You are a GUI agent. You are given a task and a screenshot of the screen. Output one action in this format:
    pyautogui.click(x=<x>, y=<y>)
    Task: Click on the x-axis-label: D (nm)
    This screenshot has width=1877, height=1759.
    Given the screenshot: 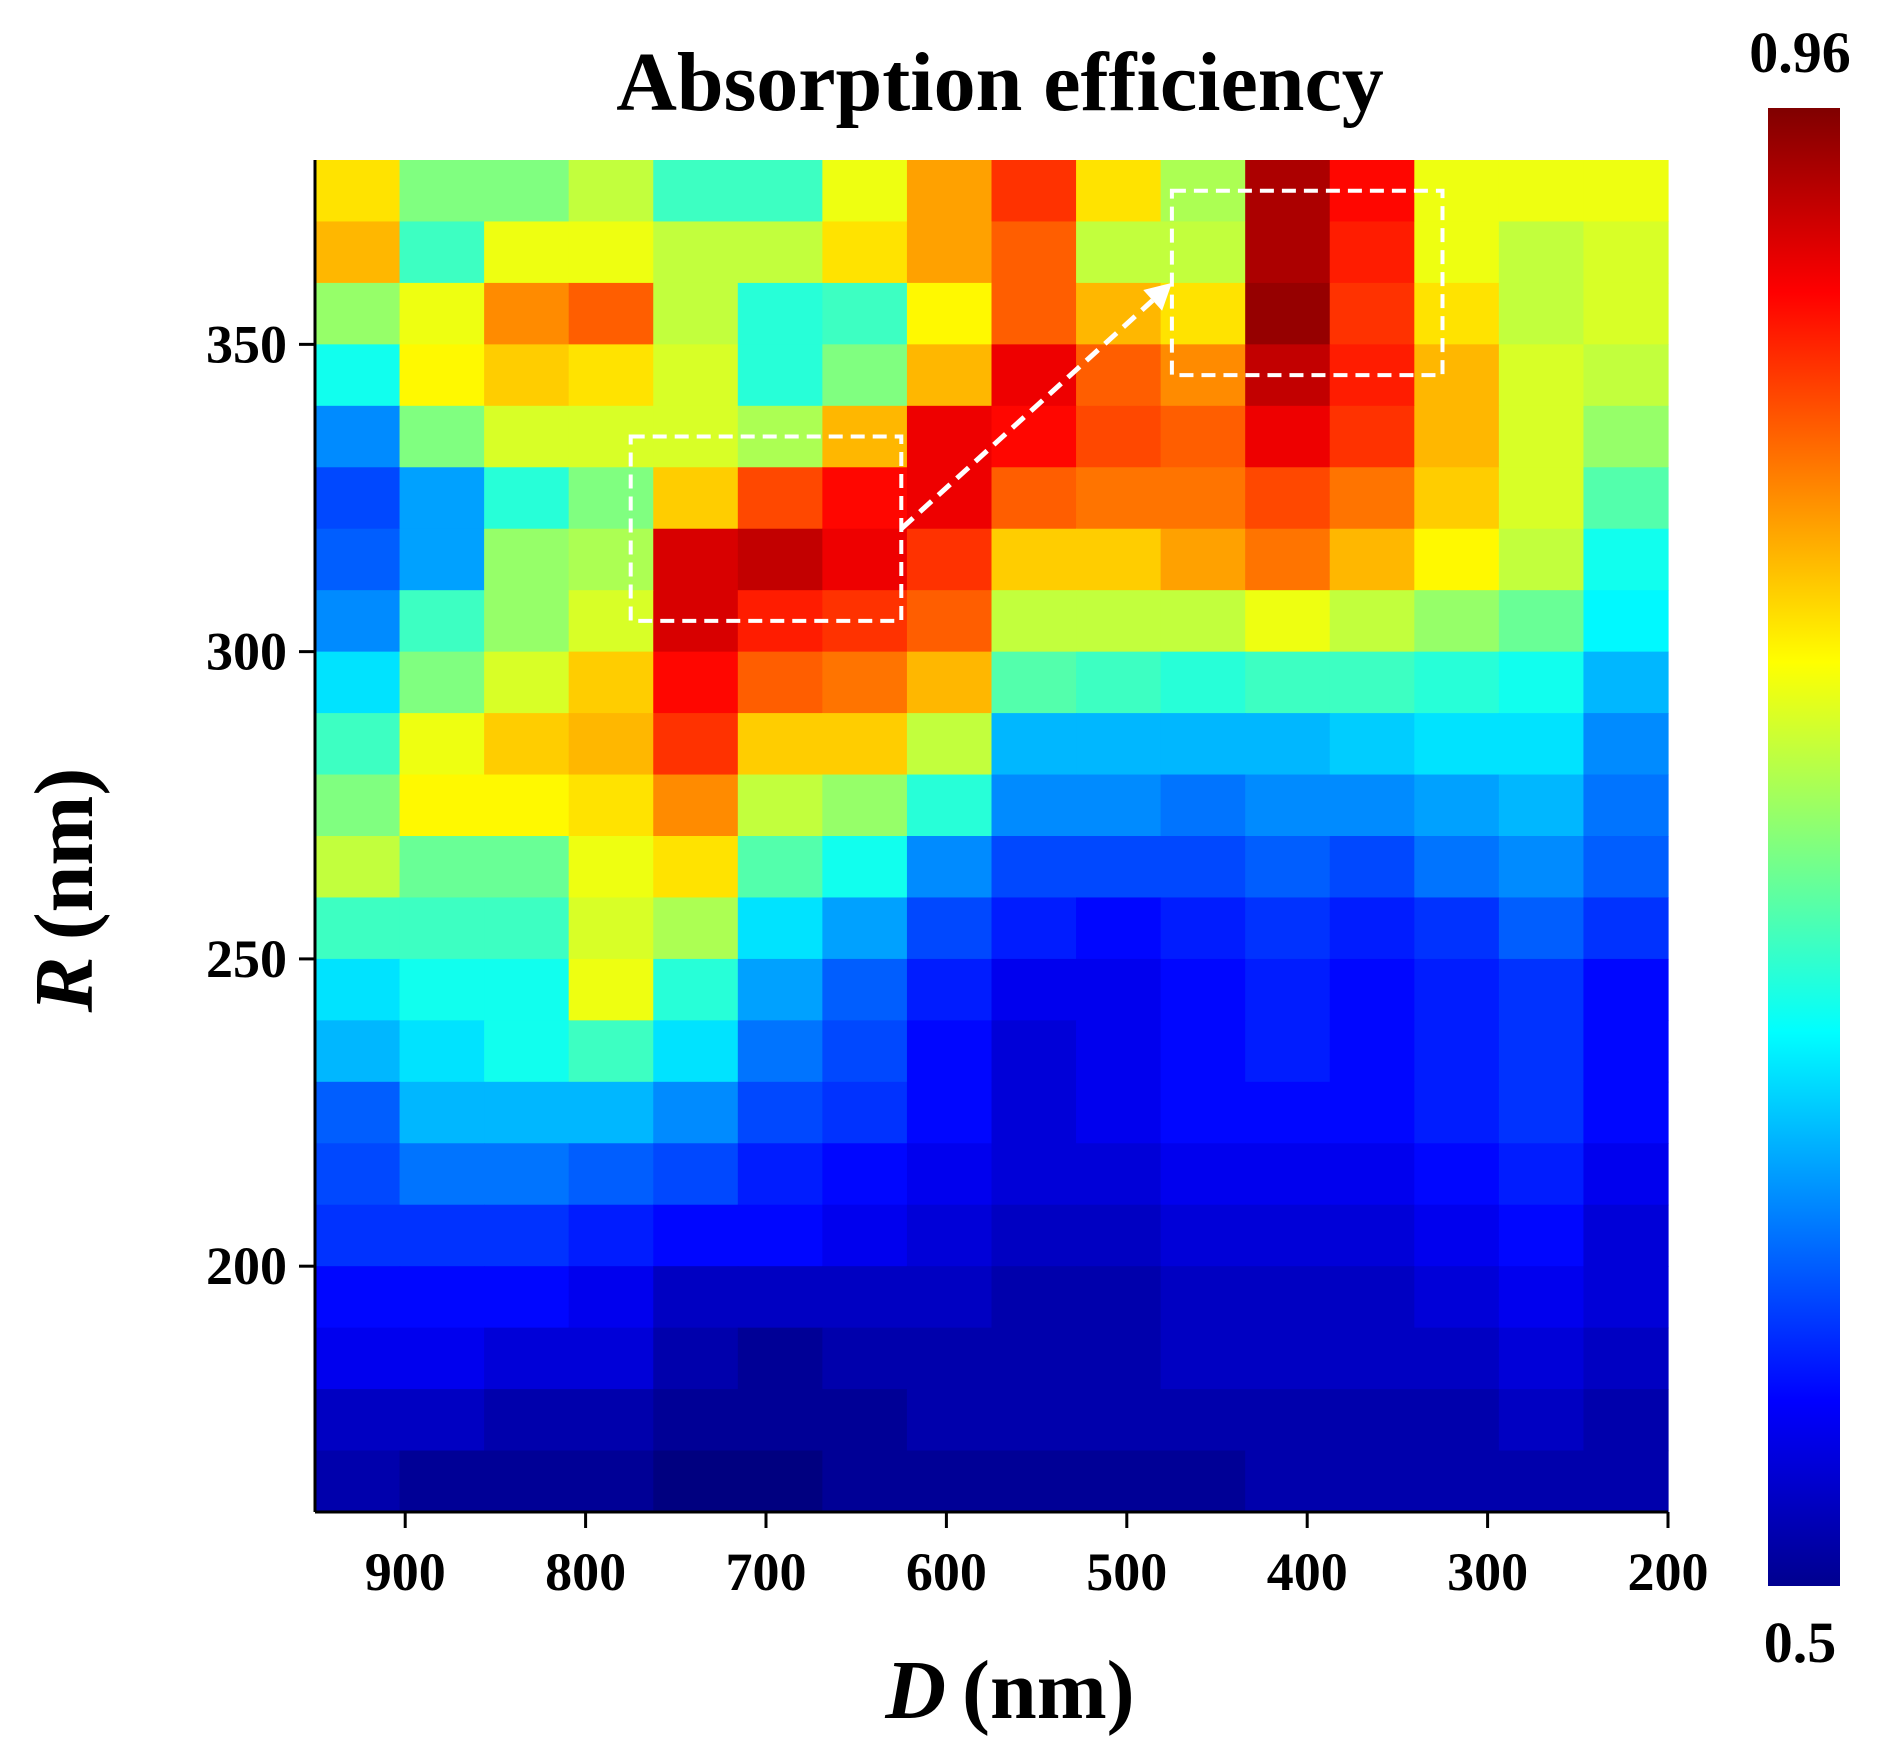 What is the action you would take?
    pyautogui.click(x=1009, y=1690)
    